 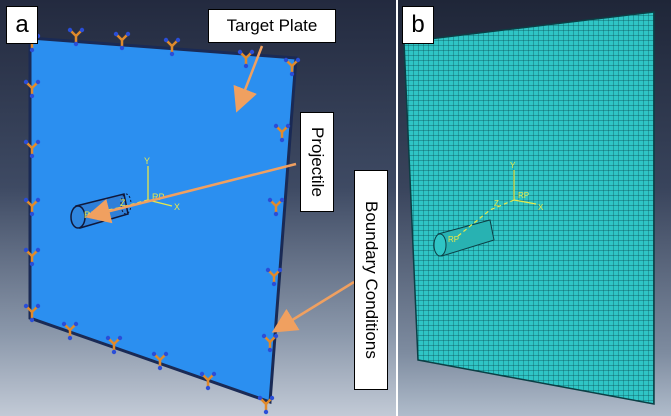 I want to click on axis-x-label: X, so click(x=177, y=207).